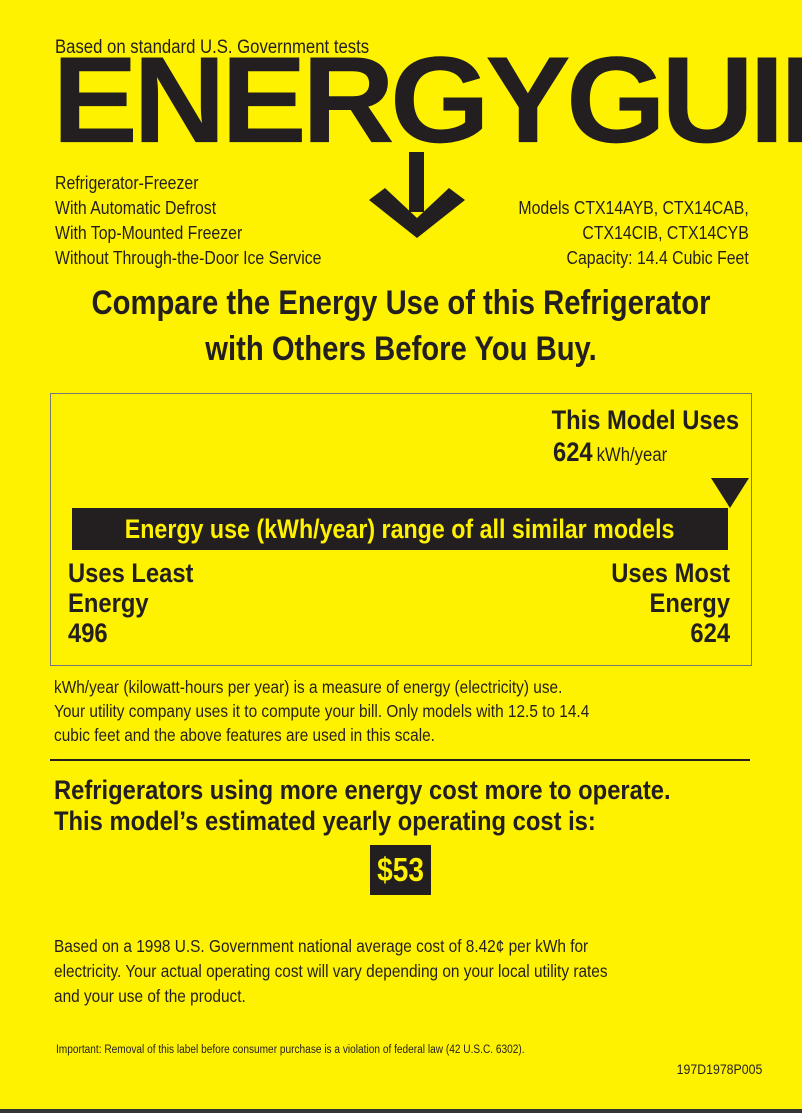  I want to click on yearly-cost-value: $53, so click(400, 869).